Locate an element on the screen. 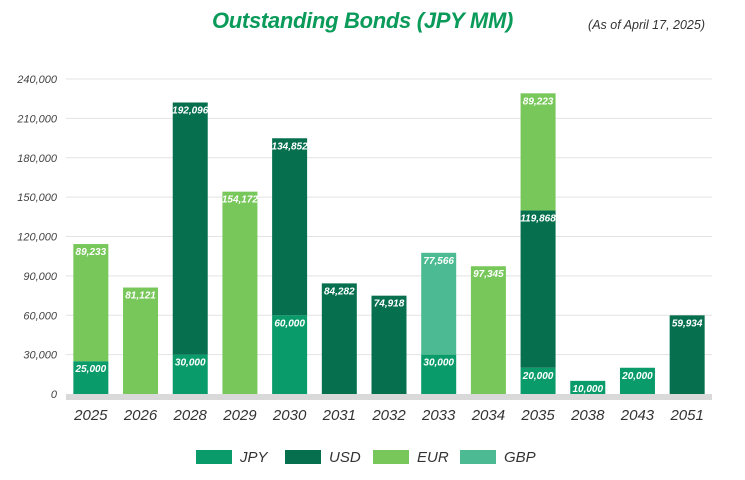  bar-2051-usd is located at coordinates (687, 354).